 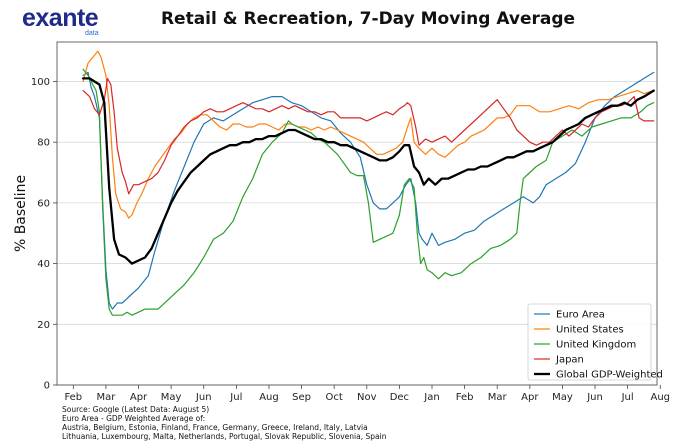 I want to click on legend-label: Euro Area, so click(x=580, y=315).